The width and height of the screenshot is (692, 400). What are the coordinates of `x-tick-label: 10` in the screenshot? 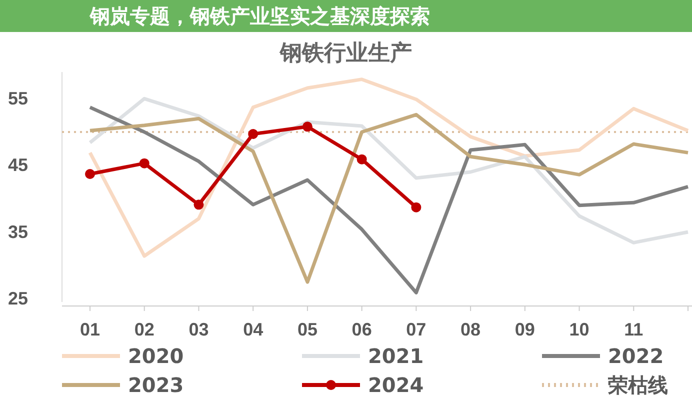 It's located at (579, 330).